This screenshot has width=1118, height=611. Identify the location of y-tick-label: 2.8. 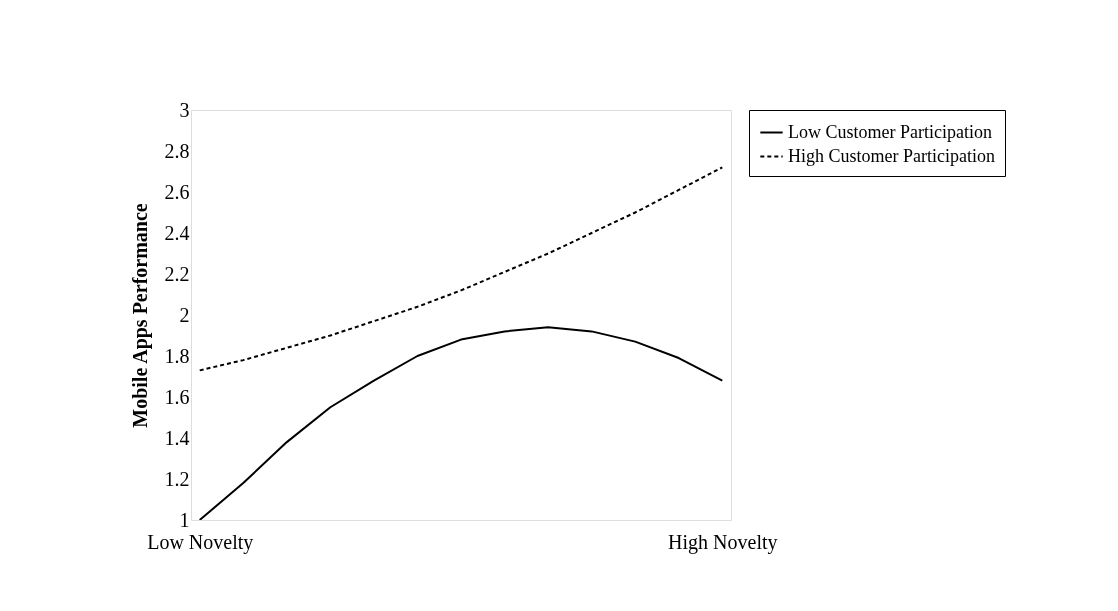
(177, 150).